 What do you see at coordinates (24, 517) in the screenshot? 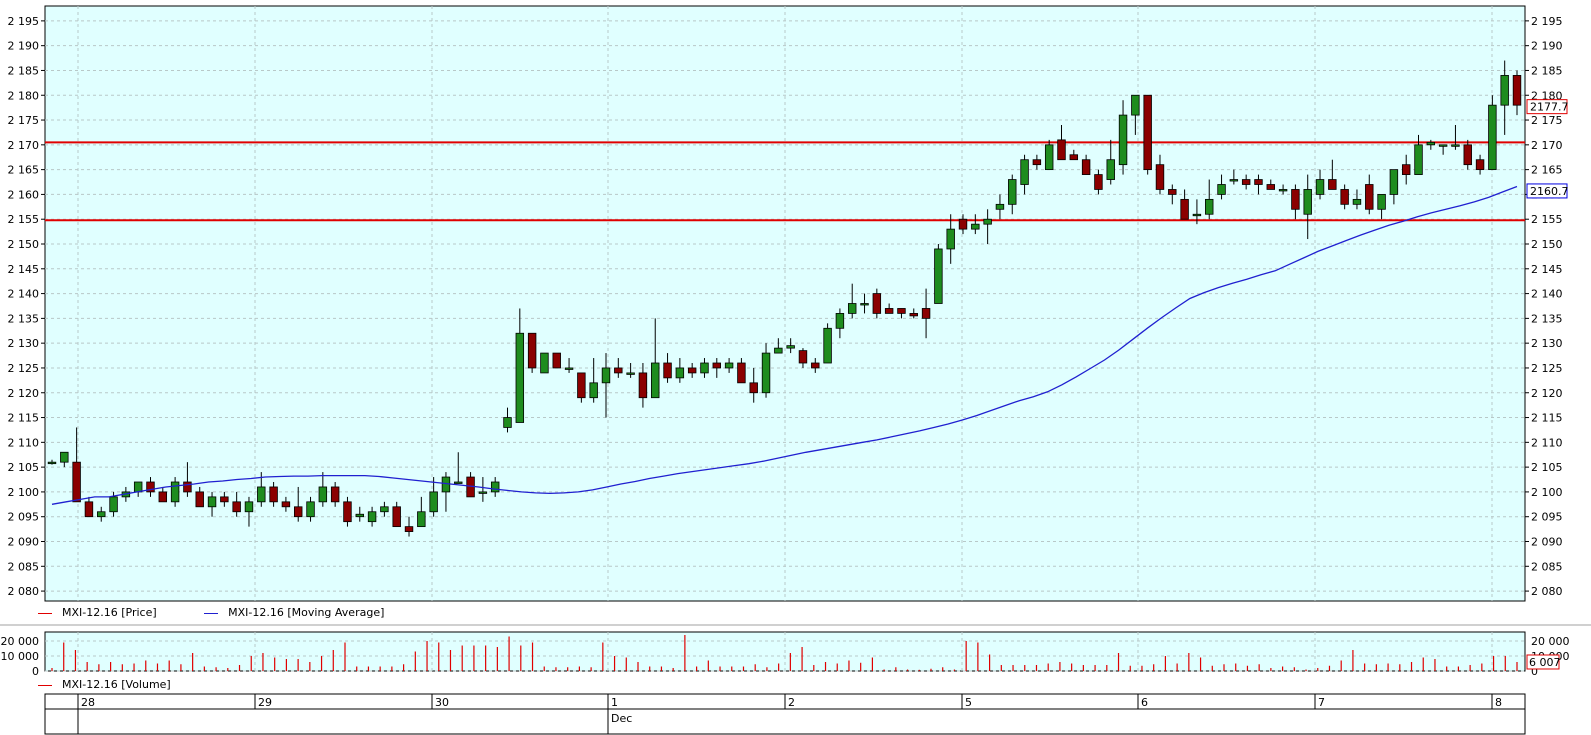
I see `price-ytick-label-left: 2 095` at bounding box center [24, 517].